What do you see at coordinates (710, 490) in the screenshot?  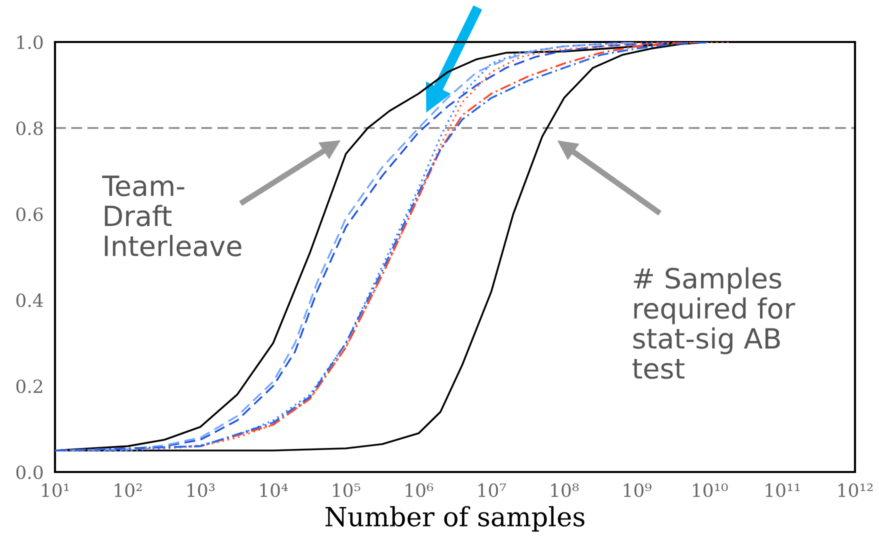 I see `x-tick-label: 10¹⁰` at bounding box center [710, 490].